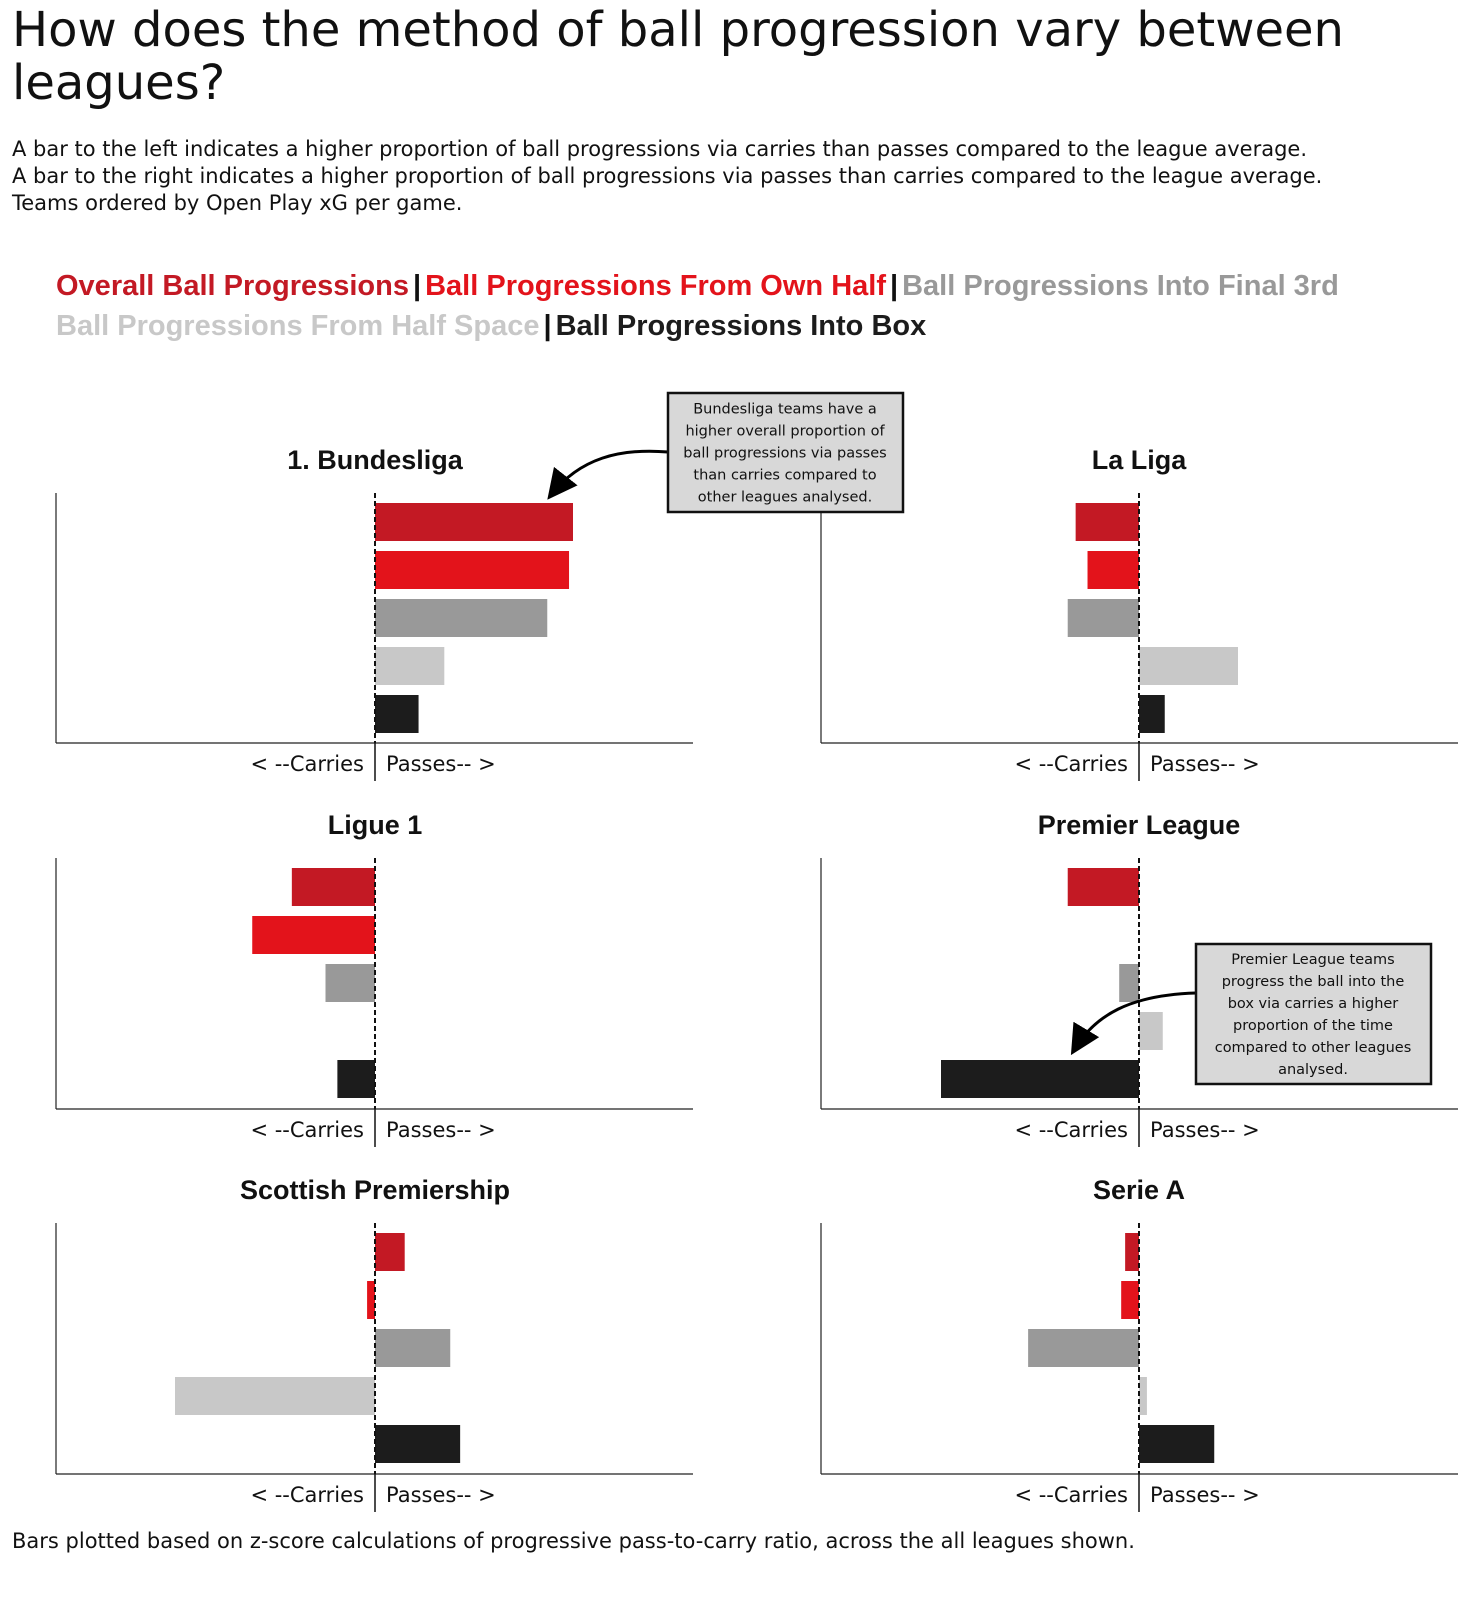  What do you see at coordinates (1120, 286) in the screenshot?
I see `legend-item-final-third: Ball Progressions Into Final 3rd` at bounding box center [1120, 286].